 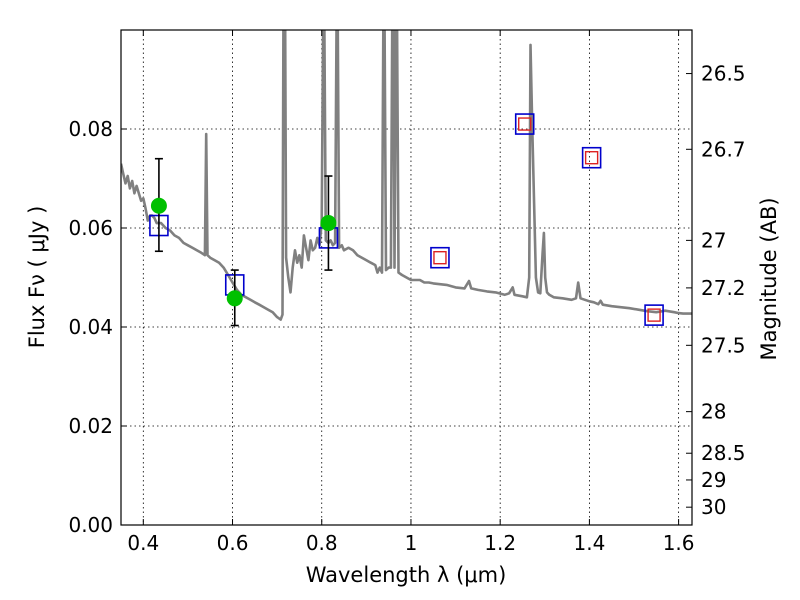 What do you see at coordinates (769, 278) in the screenshot?
I see `y2-axis-label: Magnitude (AB)` at bounding box center [769, 278].